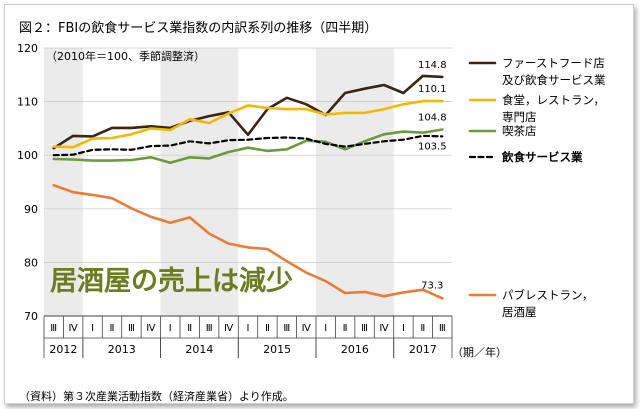 The width and height of the screenshot is (640, 409). I want to click on legend-label: 及び飲食サービス業, so click(554, 80).